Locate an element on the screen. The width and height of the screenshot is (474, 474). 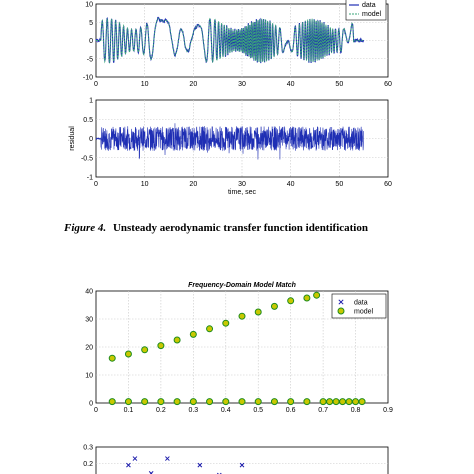
x-tick-label: 0.4 is located at coordinates (226, 410).